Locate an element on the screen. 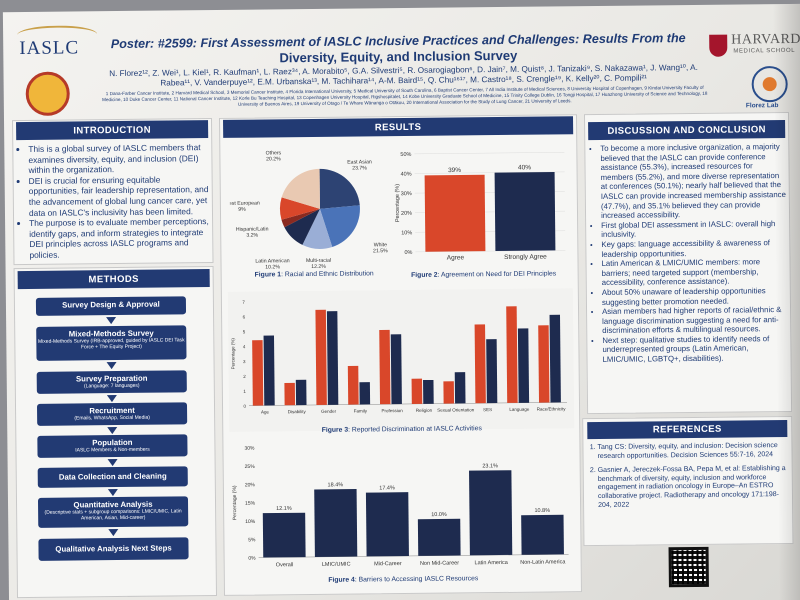  qr-code is located at coordinates (688, 567).